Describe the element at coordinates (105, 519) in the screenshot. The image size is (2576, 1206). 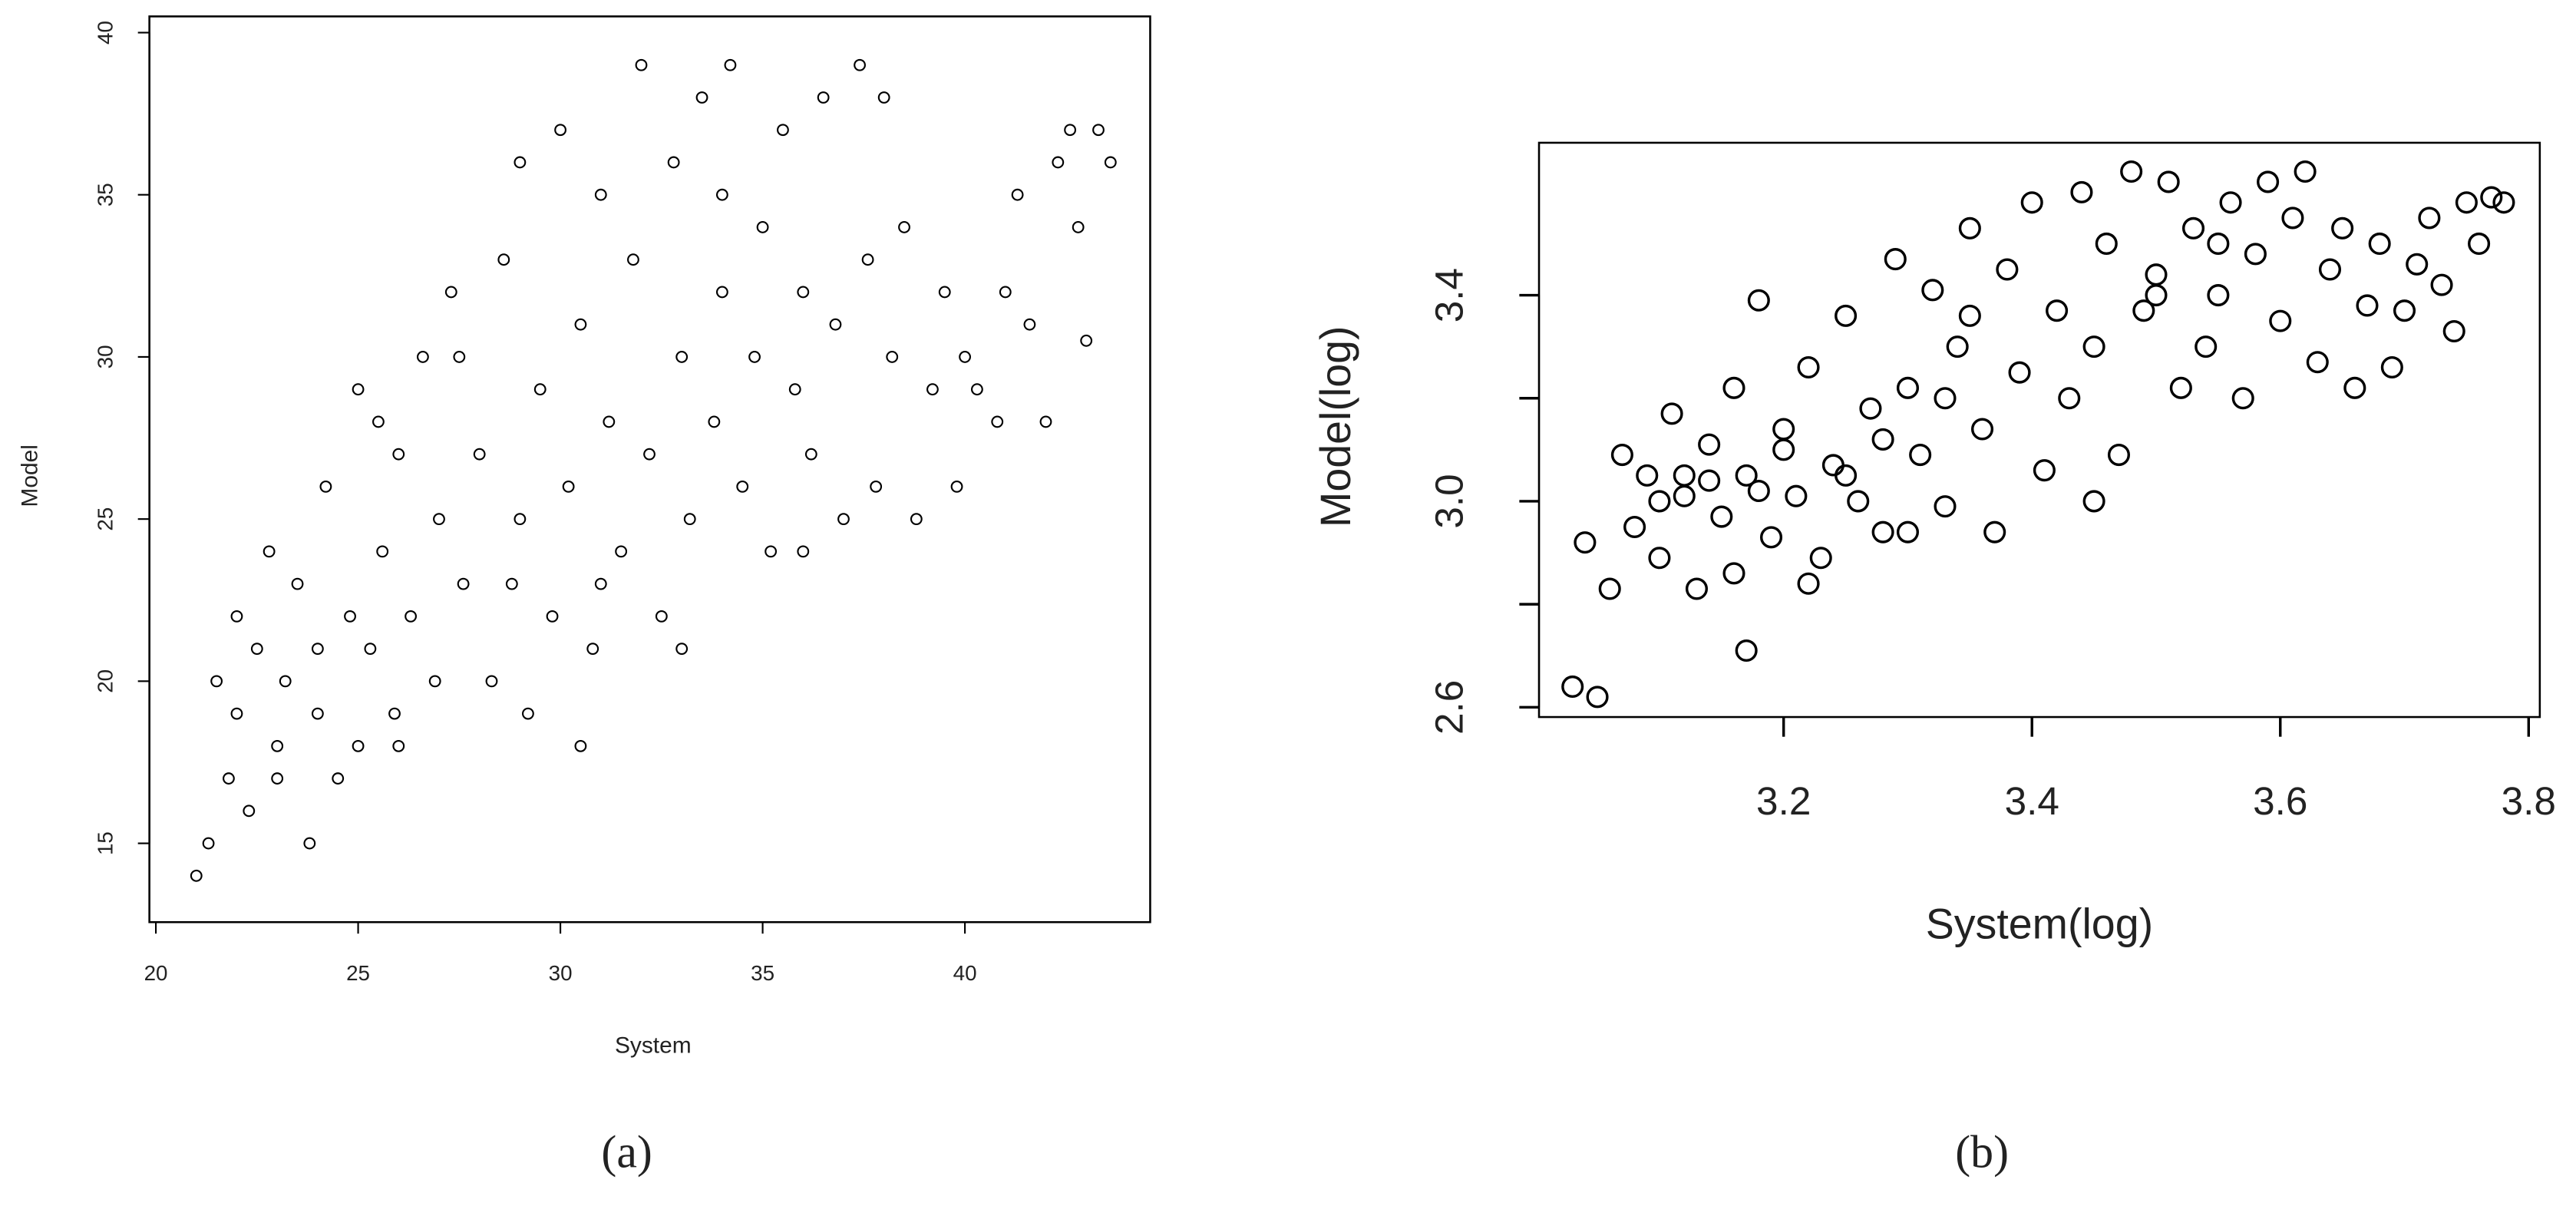
I see `y-tick-label: 25` at that location.